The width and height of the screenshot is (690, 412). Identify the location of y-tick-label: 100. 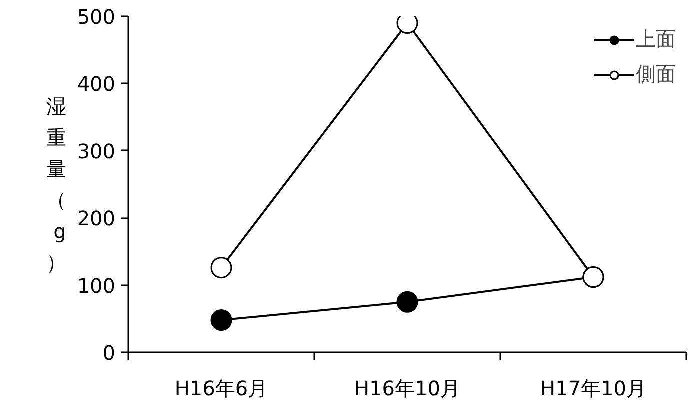
(96, 286).